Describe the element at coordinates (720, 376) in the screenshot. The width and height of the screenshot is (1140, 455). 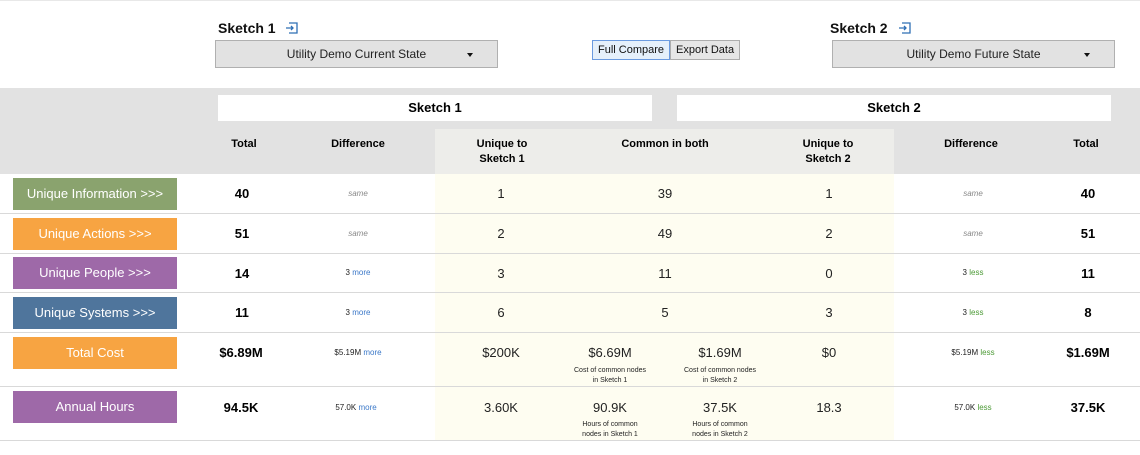
I see `cost-common-sketch2-caption: Cost of common nodes in Sketch 2` at that location.